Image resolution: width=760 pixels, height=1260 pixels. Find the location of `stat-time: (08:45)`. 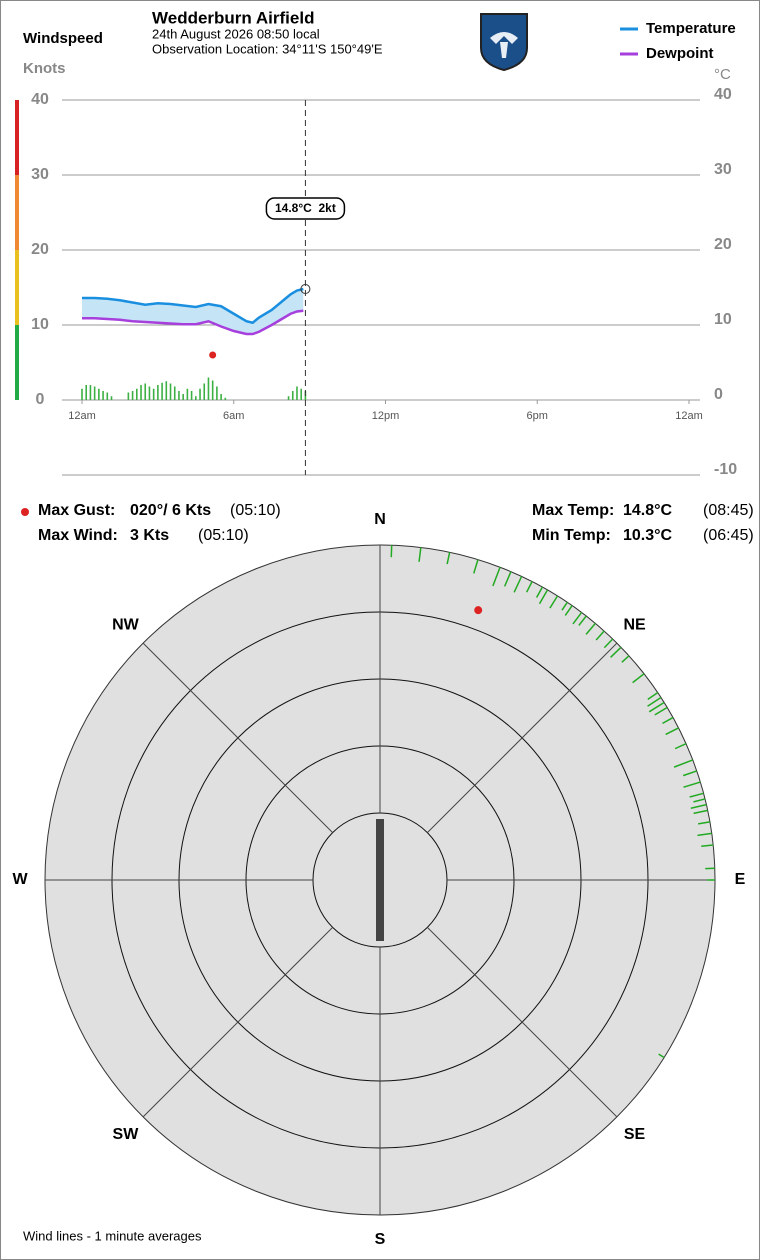

stat-time: (08:45) is located at coordinates (728, 510).